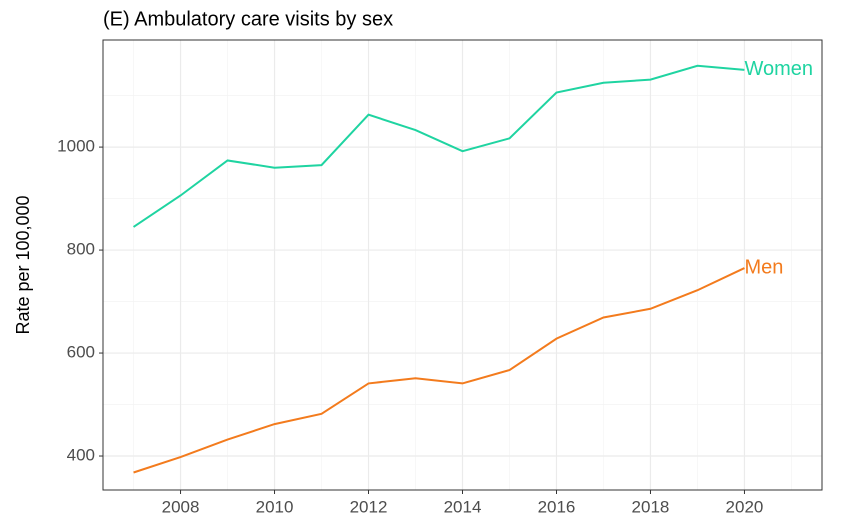 The height and width of the screenshot is (532, 855). Describe the element at coordinates (181, 506) in the screenshot. I see `x-tick-label: 2008` at that location.